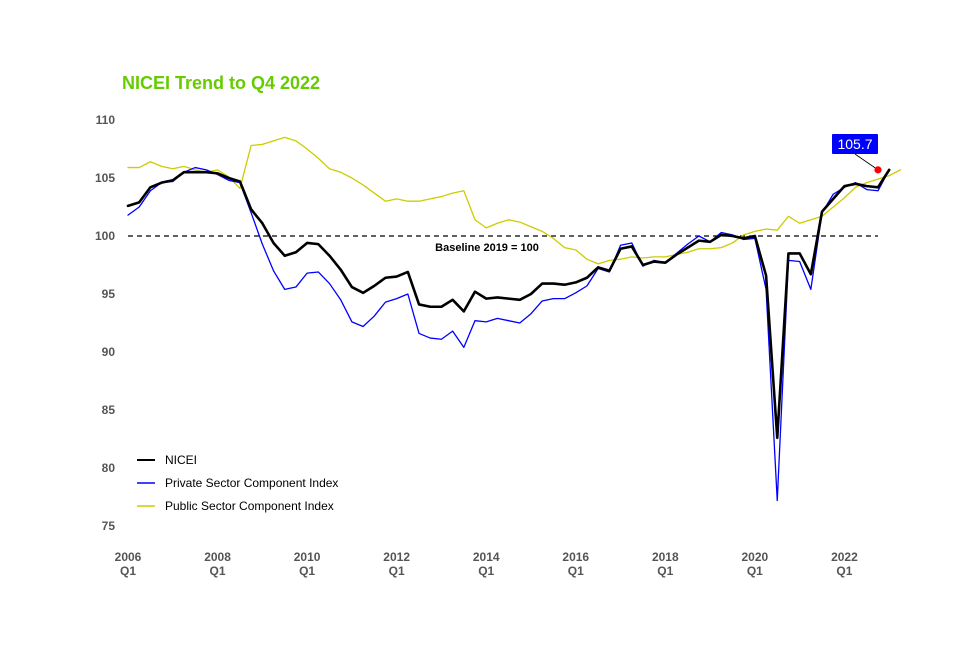  Describe the element at coordinates (109, 526) in the screenshot. I see `y-tick-label: 75` at that location.